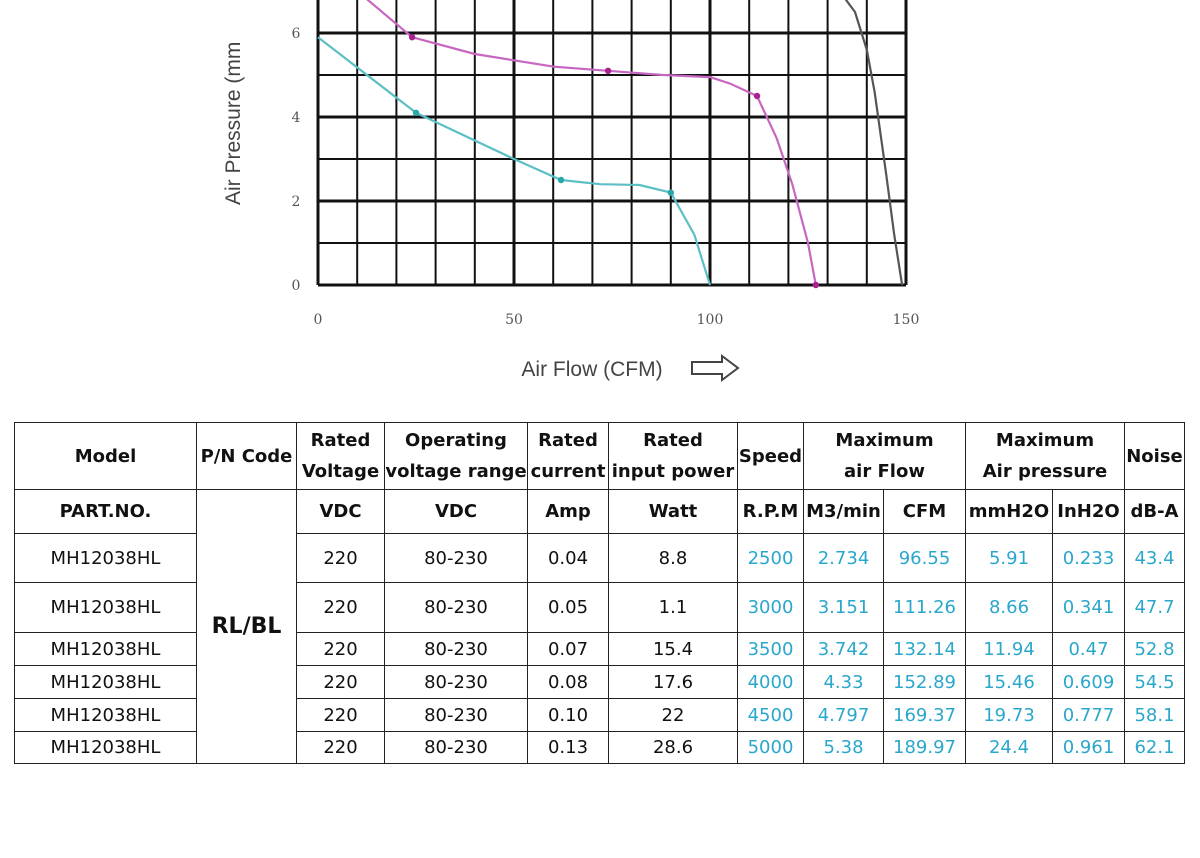 Image resolution: width=1200 pixels, height=858 pixels. What do you see at coordinates (296, 202) in the screenshot?
I see `y-tick-label: 2` at bounding box center [296, 202].